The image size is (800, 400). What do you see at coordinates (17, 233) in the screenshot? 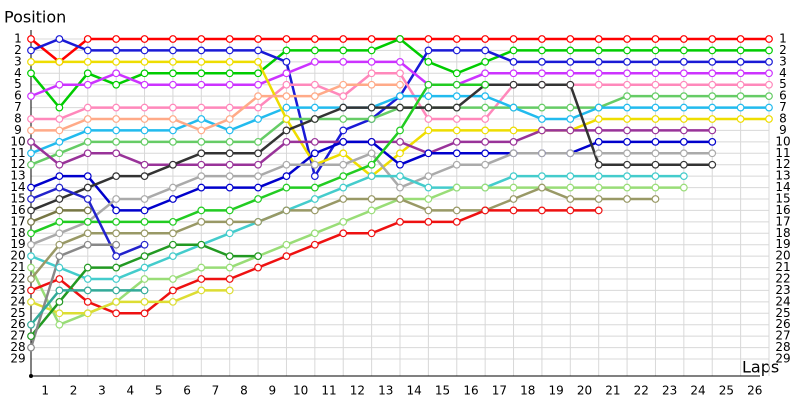
I see `y-tick-label: 18` at bounding box center [17, 233].